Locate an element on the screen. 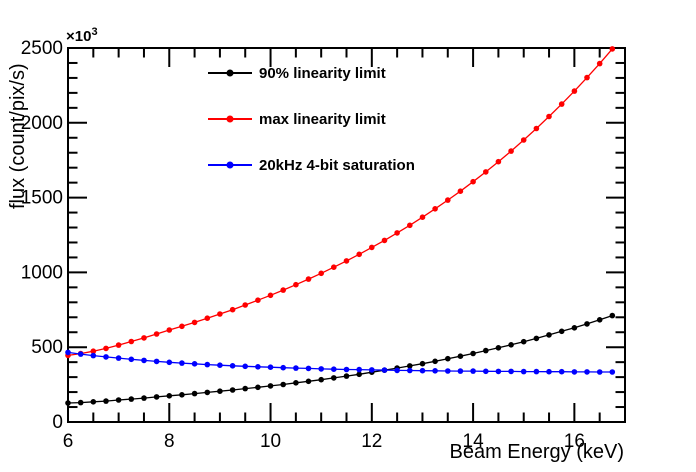 The height and width of the screenshot is (472, 696). legend-label: 20kHz 4-bit saturation is located at coordinates (337, 165).